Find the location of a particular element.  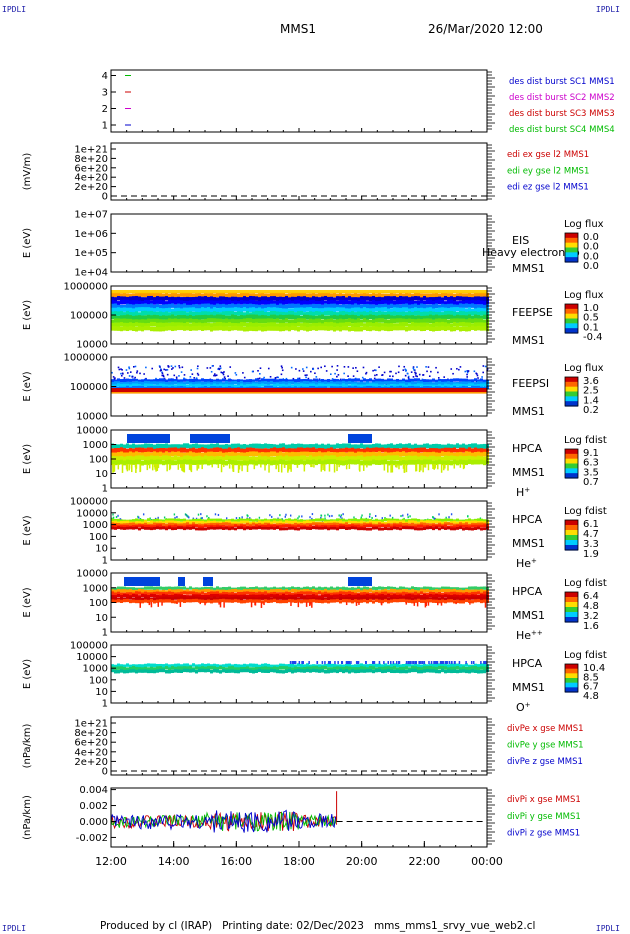

spectrogram-patch is located at coordinates (210, 438).